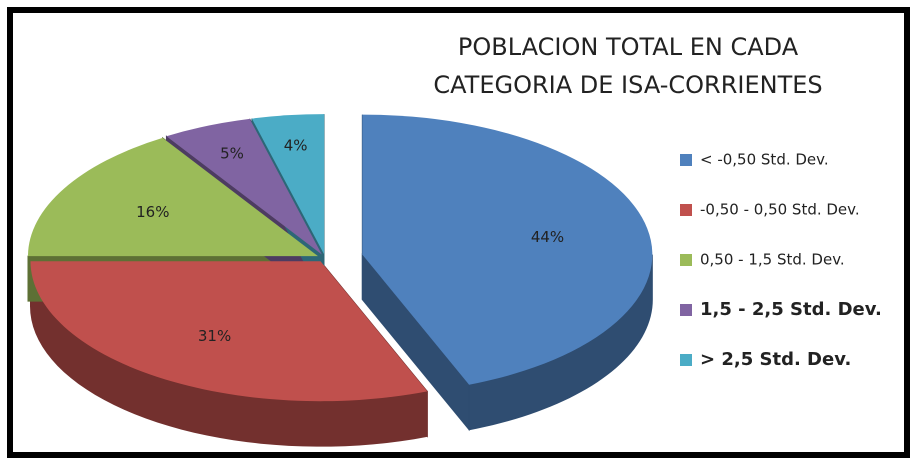 The height and width of the screenshot is (469, 917). Describe the element at coordinates (214, 336) in the screenshot. I see `data-label: 31%` at that location.